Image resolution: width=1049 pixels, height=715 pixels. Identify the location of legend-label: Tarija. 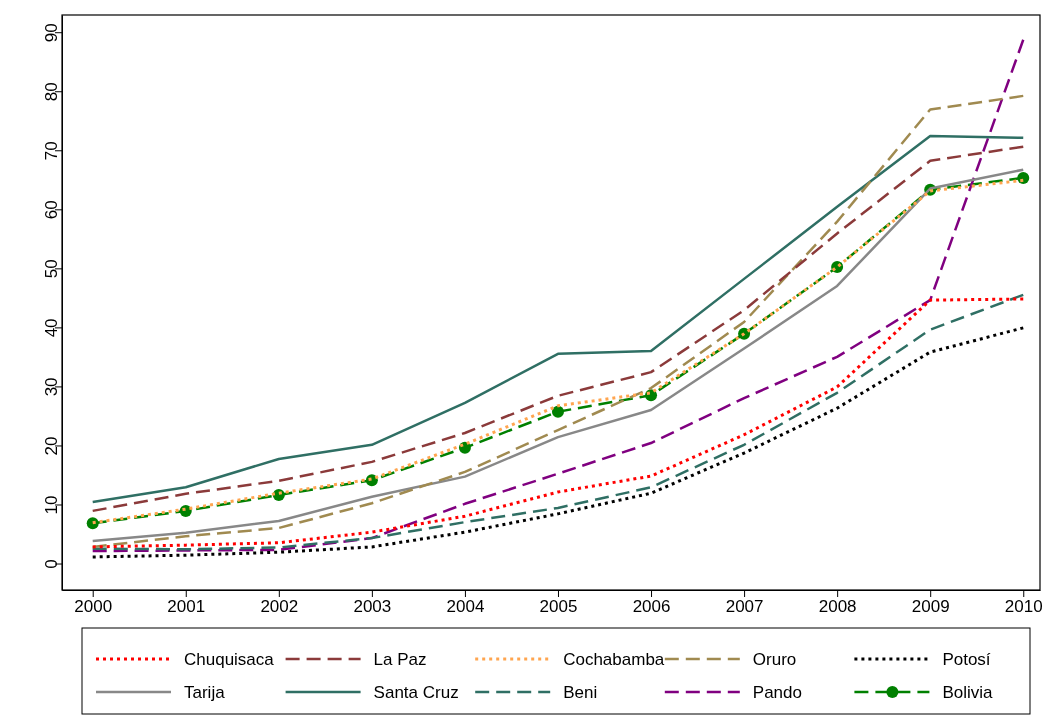
(205, 692).